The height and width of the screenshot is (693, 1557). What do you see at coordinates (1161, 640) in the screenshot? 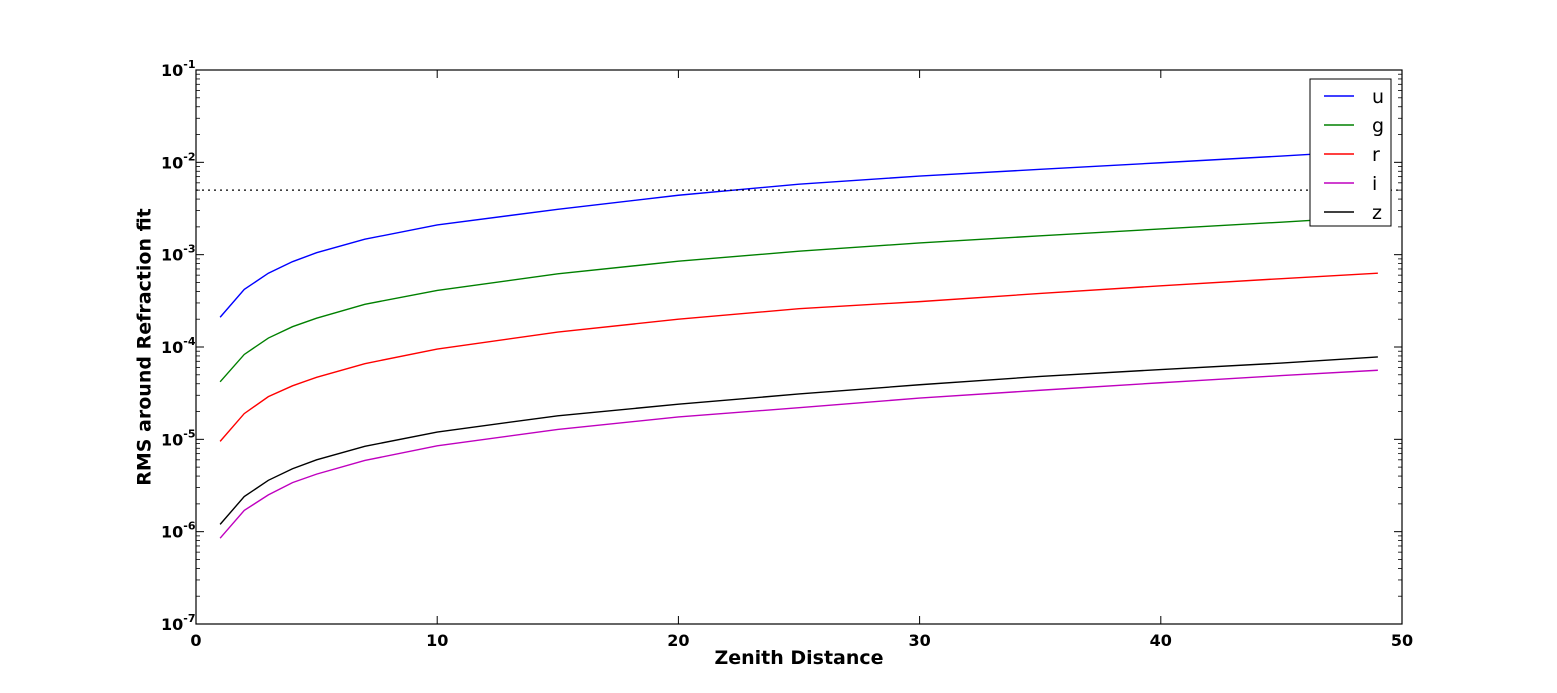
I see `x-tick-label: 40` at bounding box center [1161, 640].